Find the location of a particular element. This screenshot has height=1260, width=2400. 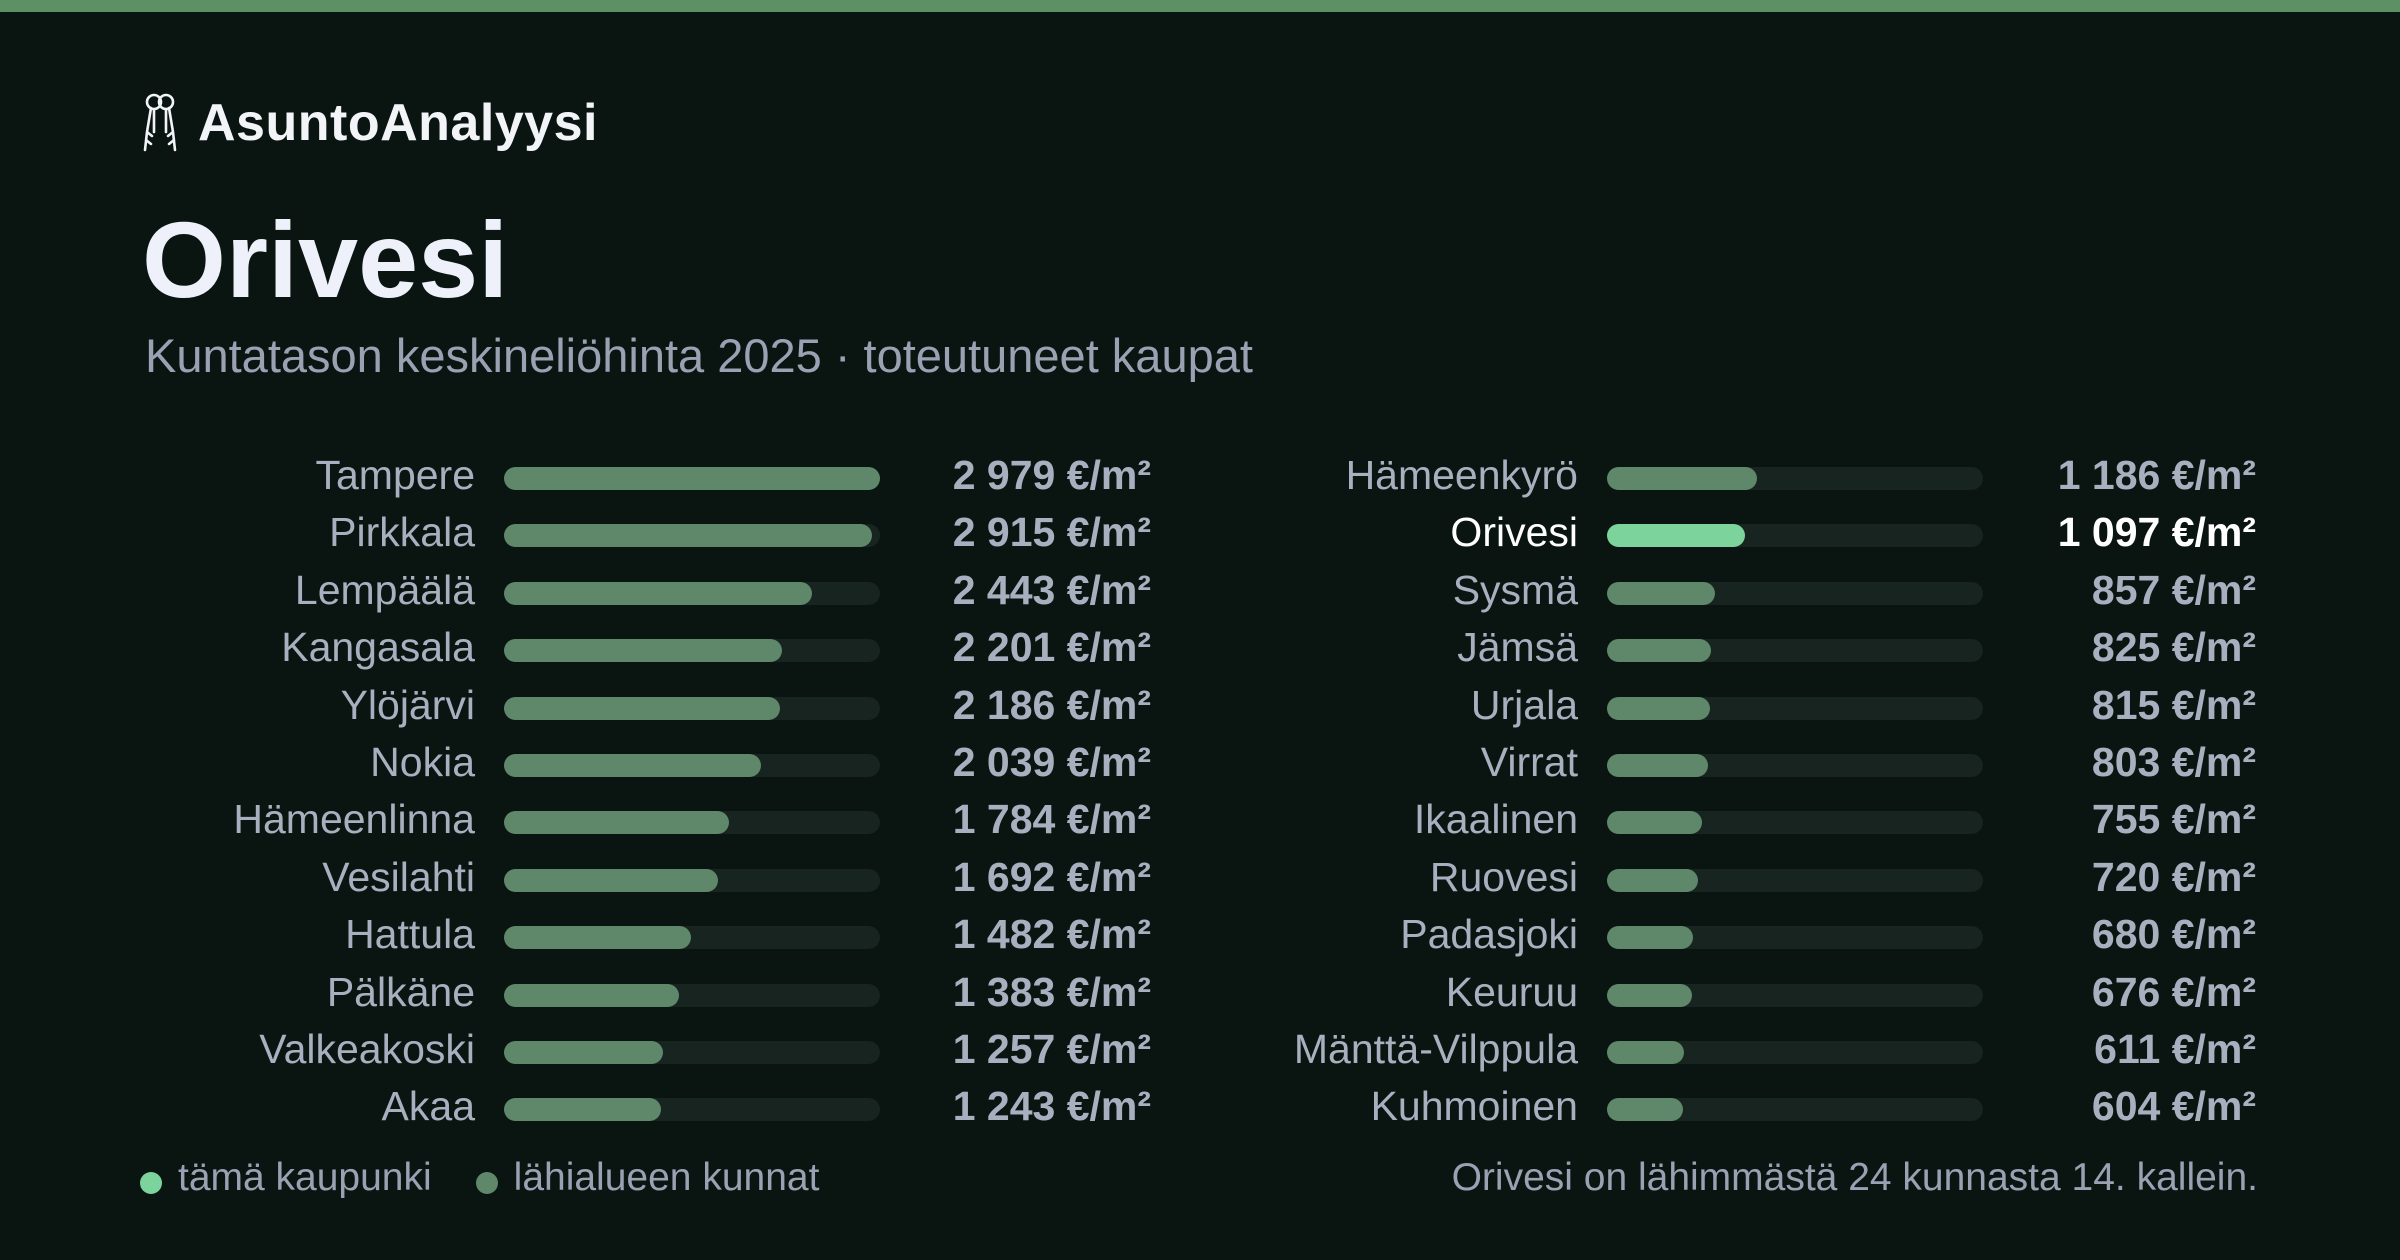

bar-value-label: 2 186 €/m² is located at coordinates (1051, 704).